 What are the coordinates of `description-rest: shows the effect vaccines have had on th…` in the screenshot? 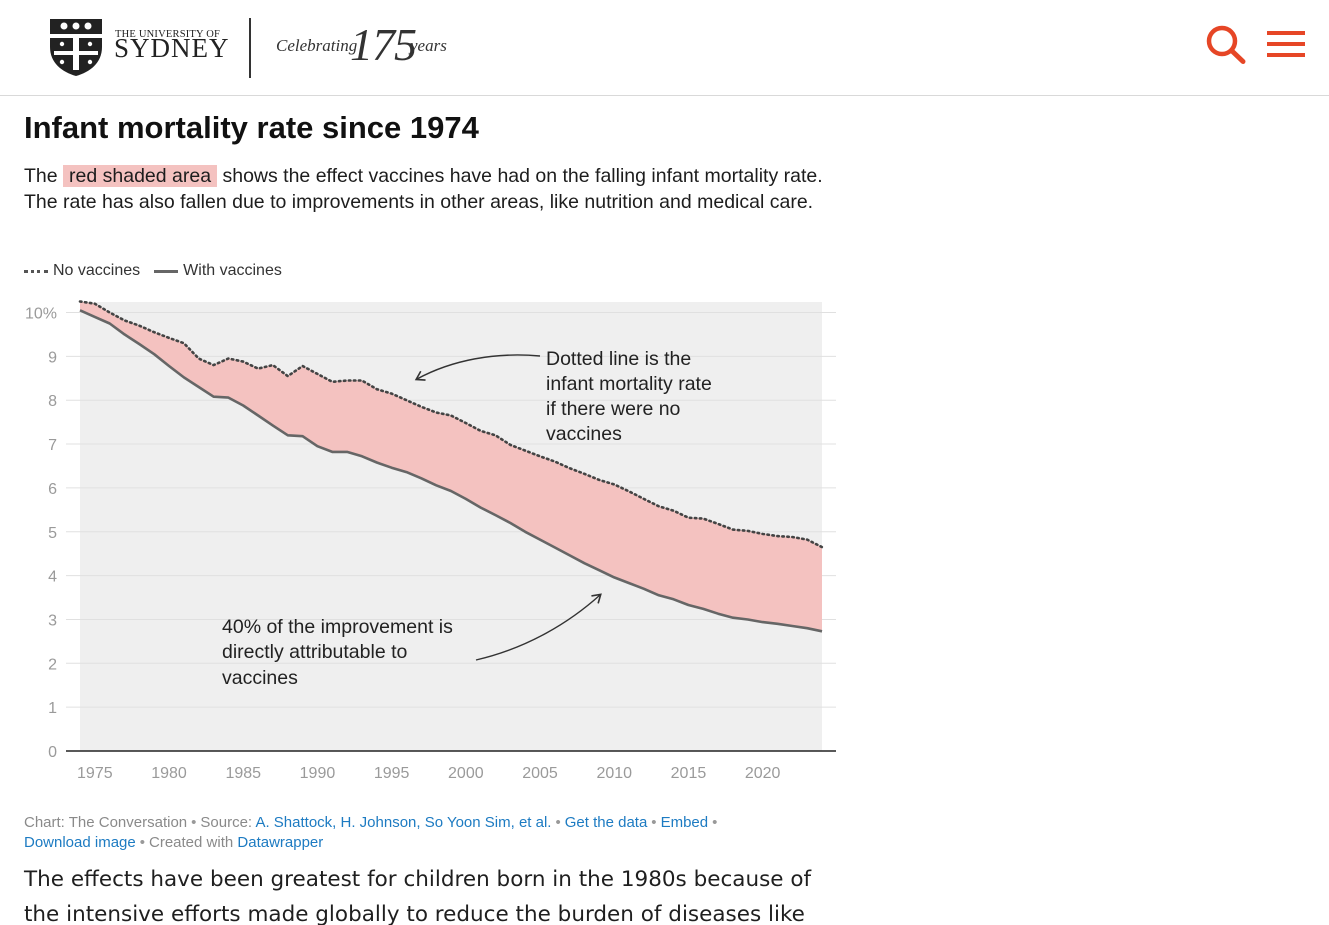 It's located at (423, 189).